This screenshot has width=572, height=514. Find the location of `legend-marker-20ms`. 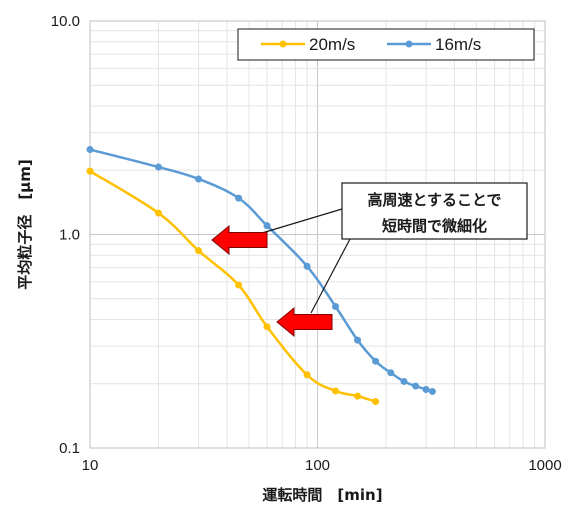

legend-marker-20ms is located at coordinates (283, 44).